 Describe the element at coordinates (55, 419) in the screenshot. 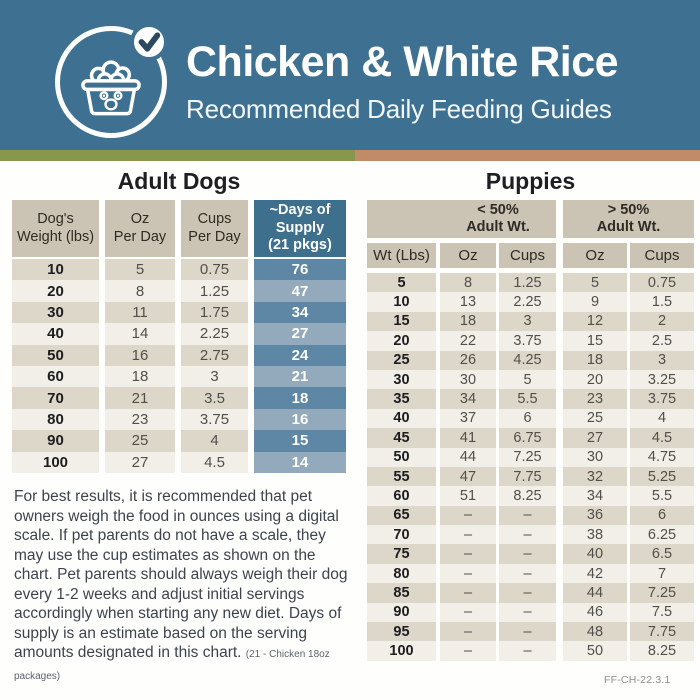

I see `table-cell: 80` at that location.